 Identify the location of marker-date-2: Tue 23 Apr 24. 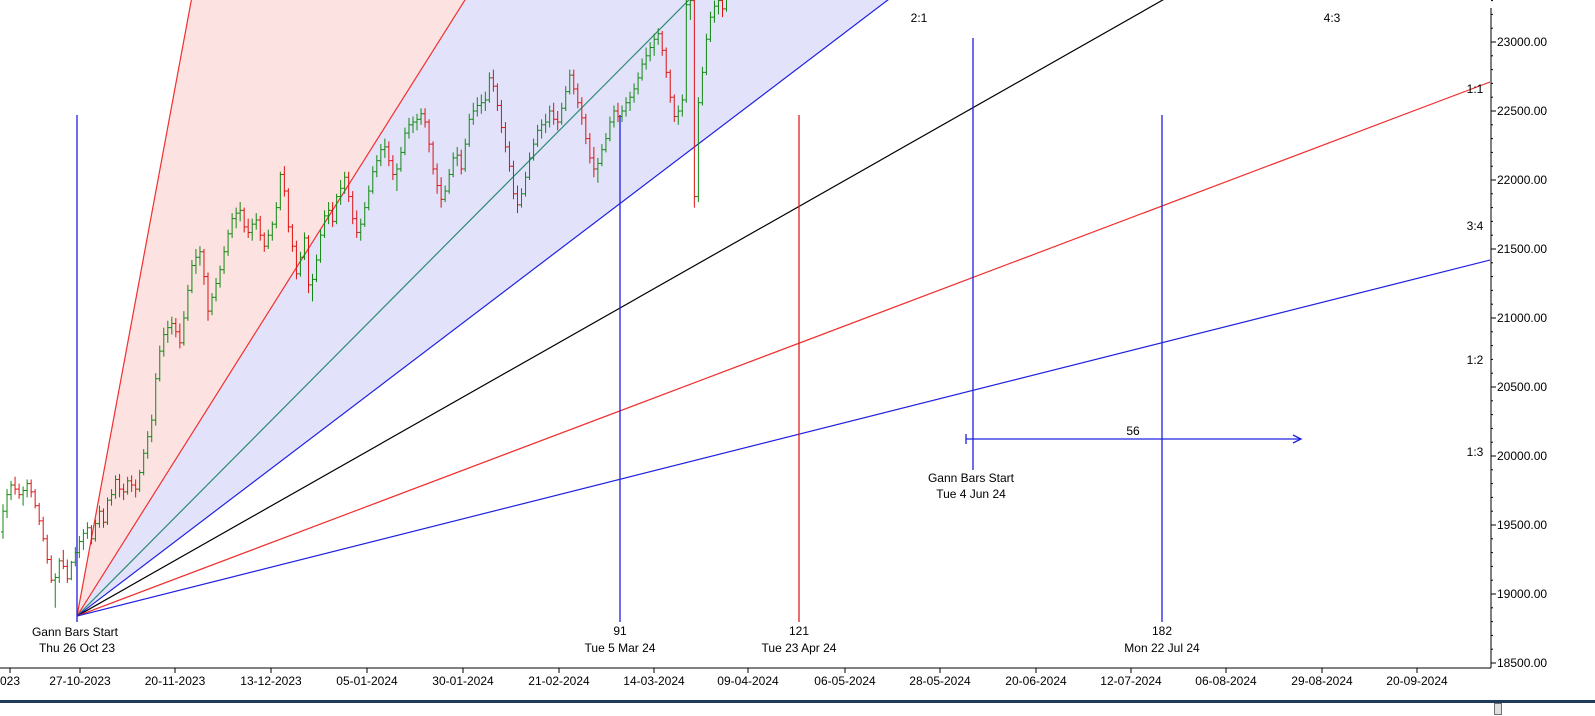
(799, 648).